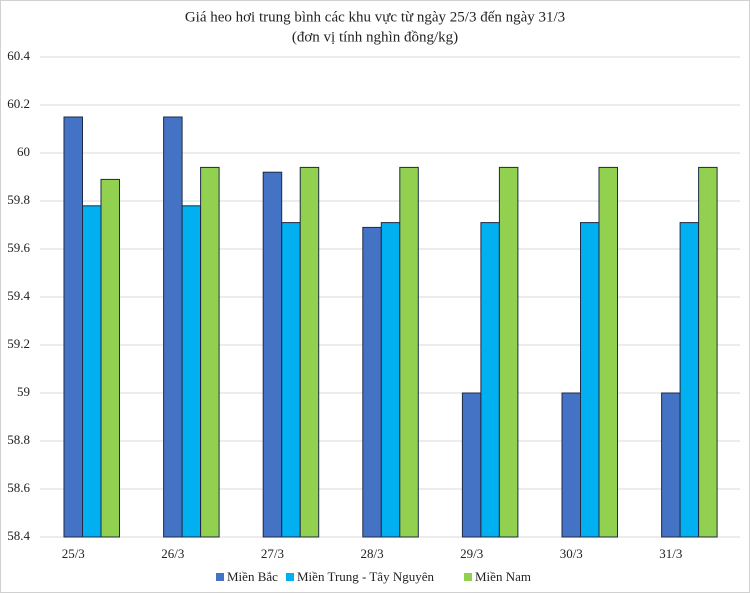 The height and width of the screenshot is (593, 750). What do you see at coordinates (18, 199) in the screenshot?
I see `y-tick-label: 59.8` at bounding box center [18, 199].